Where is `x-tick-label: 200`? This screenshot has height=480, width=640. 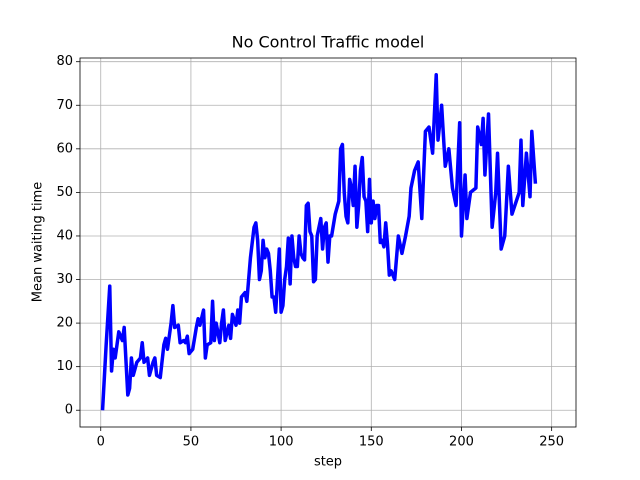 x-tick-label: 200 is located at coordinates (461, 442).